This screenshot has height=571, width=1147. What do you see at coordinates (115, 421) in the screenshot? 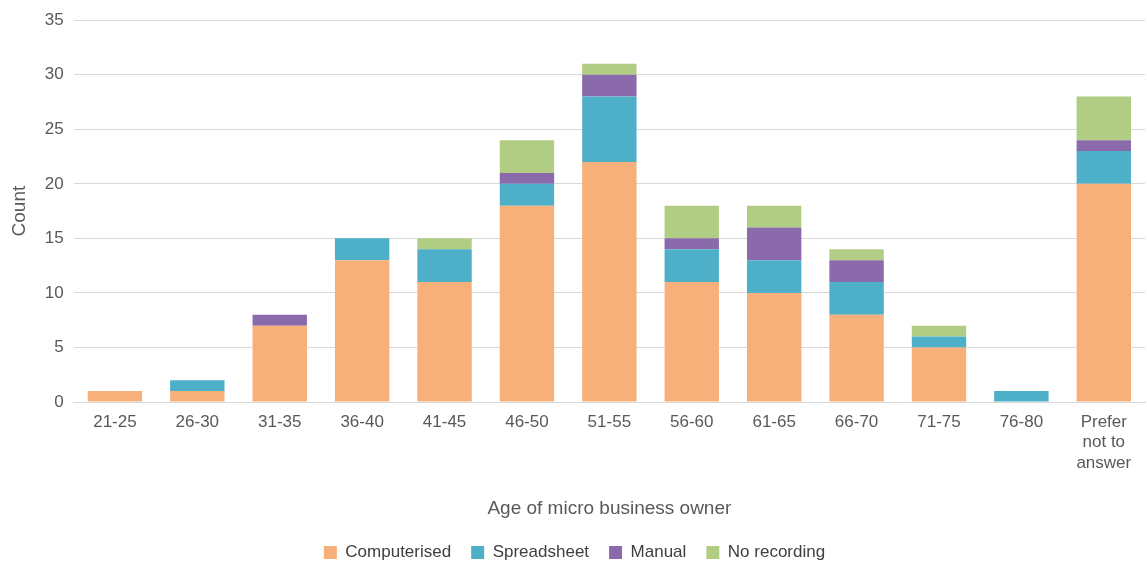
I see `x-tick-label: 21-25` at bounding box center [115, 421].